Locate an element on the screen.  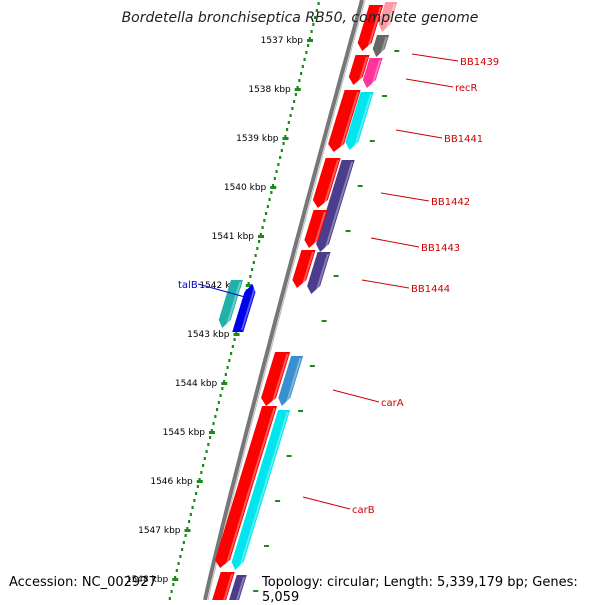
gene-label-BB1439: BB1439 is located at coordinates (479, 62).